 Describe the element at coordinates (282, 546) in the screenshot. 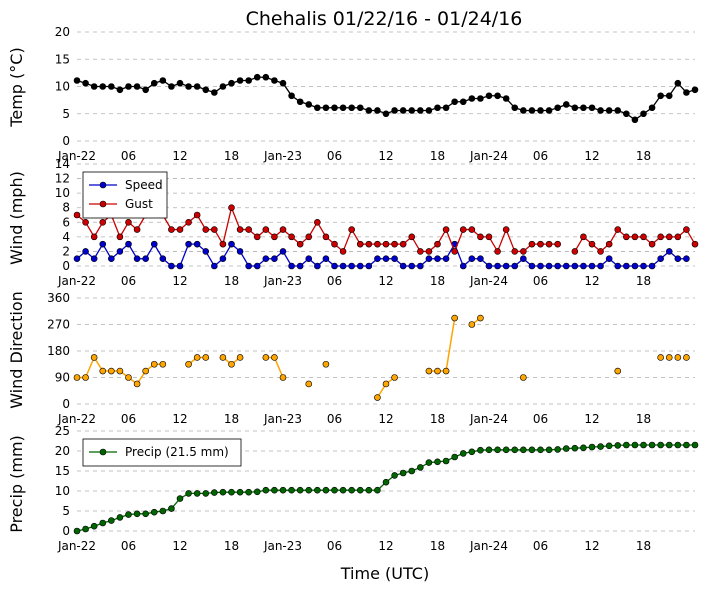

I see `x-tick-label: Jan-23` at that location.